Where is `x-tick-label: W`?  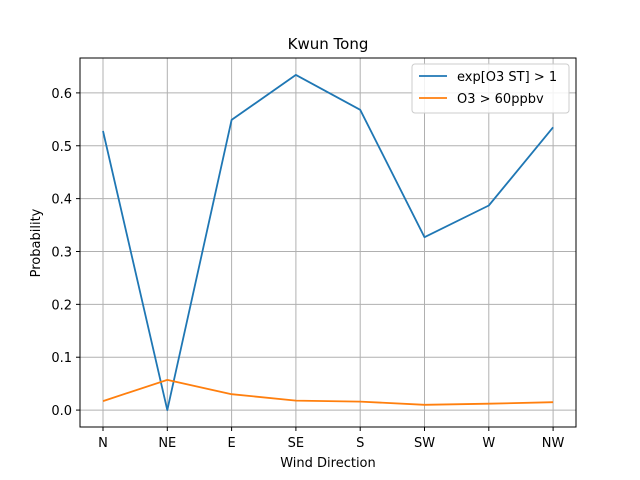
x-tick-label: W is located at coordinates (488, 443).